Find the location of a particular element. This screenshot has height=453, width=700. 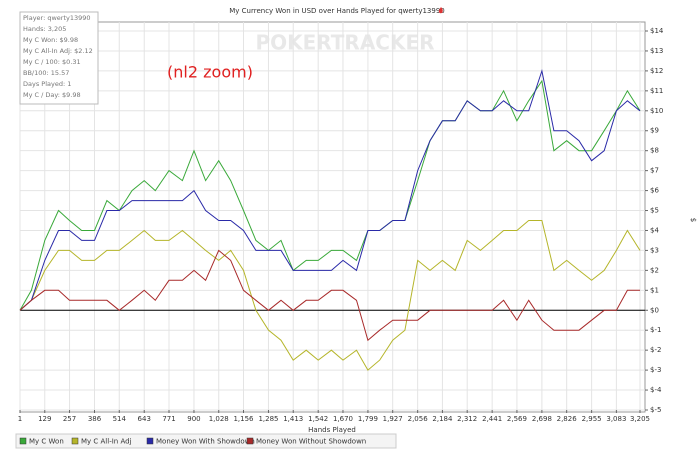

y-tick-label: $-5 is located at coordinates (655, 410).